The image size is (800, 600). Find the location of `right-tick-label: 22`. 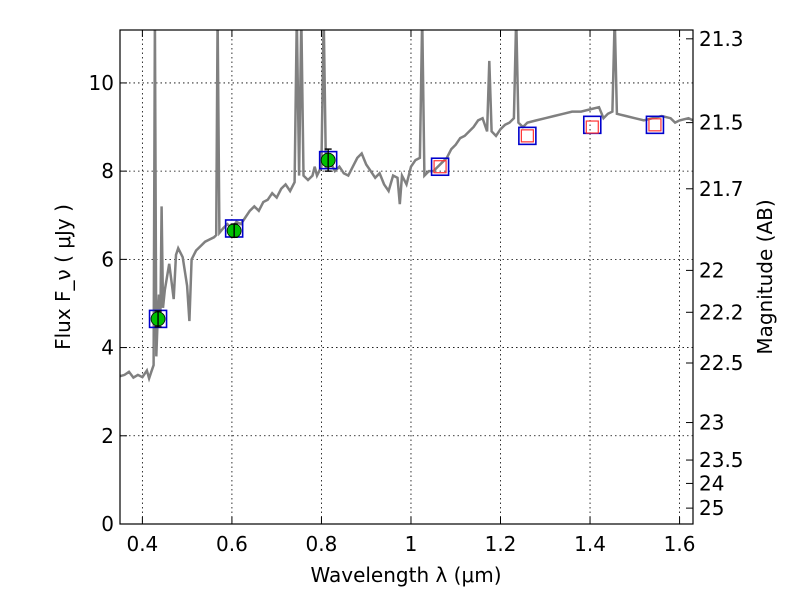

right-tick-label: 22 is located at coordinates (711, 270).